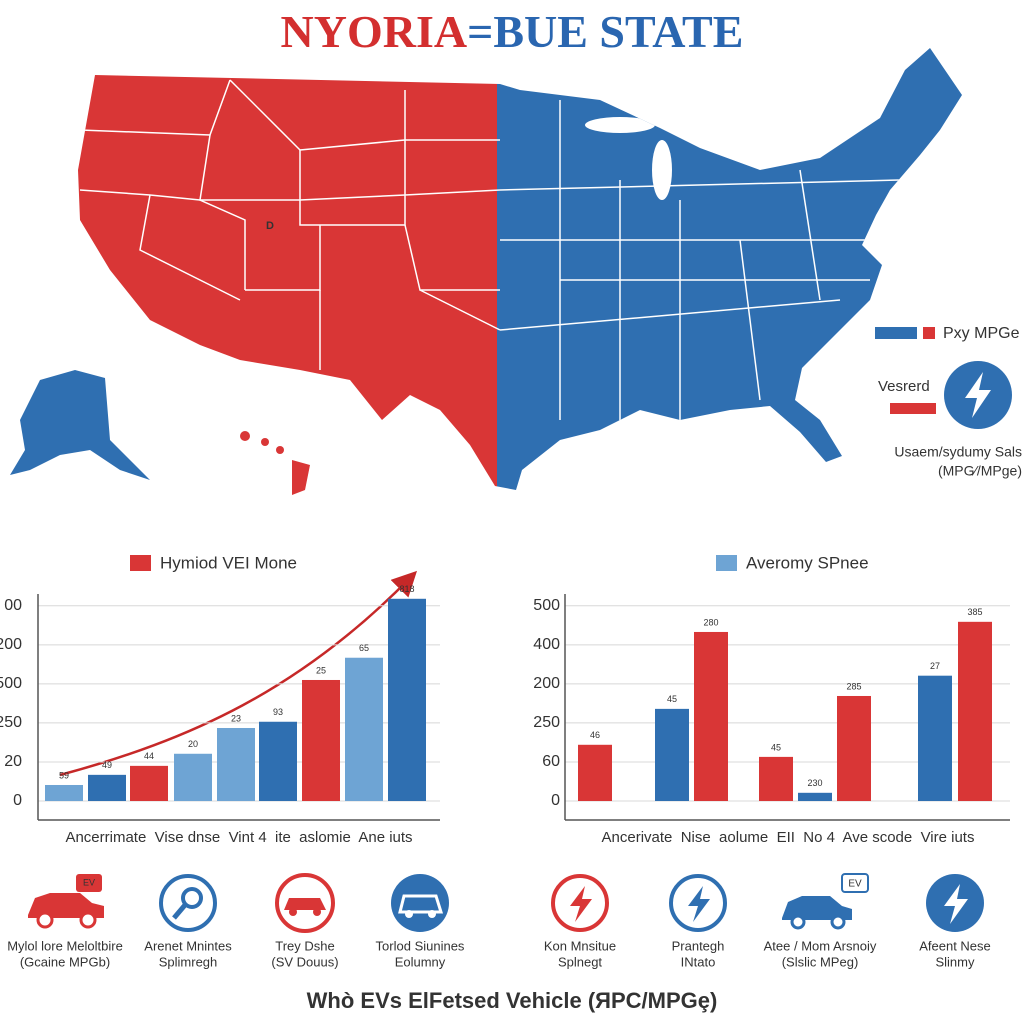  Describe the element at coordinates (305, 903) in the screenshot. I see `icon-car-red` at that location.